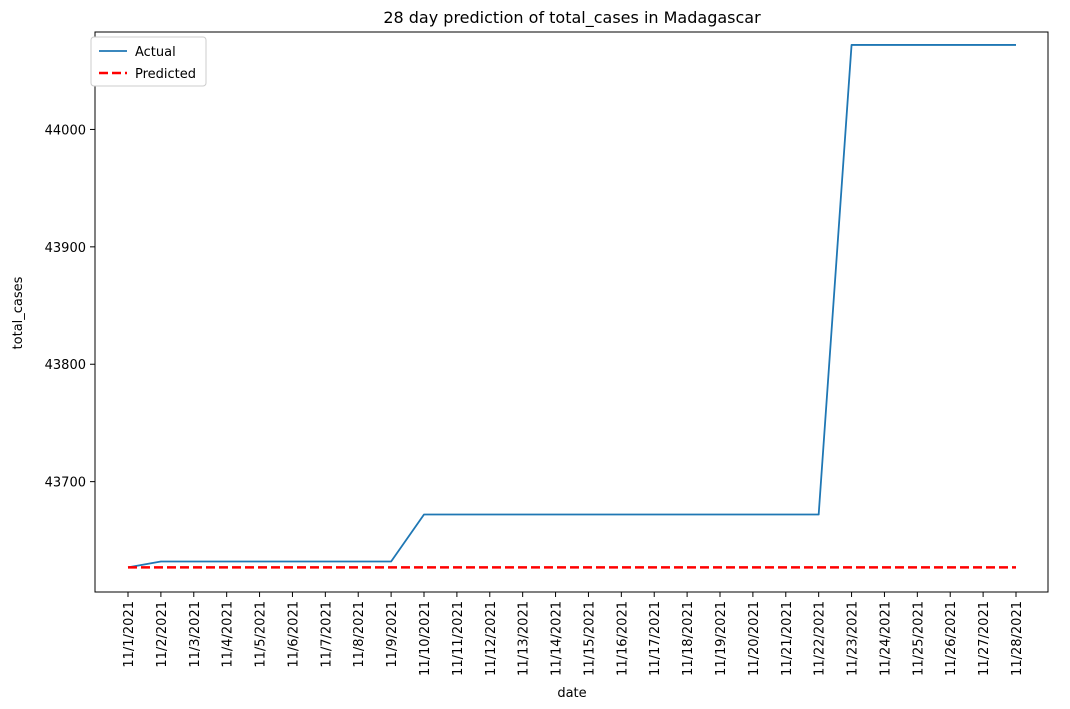  What do you see at coordinates (162, 634) in the screenshot?
I see `x-tick-label: 11/2/2021` at bounding box center [162, 634].